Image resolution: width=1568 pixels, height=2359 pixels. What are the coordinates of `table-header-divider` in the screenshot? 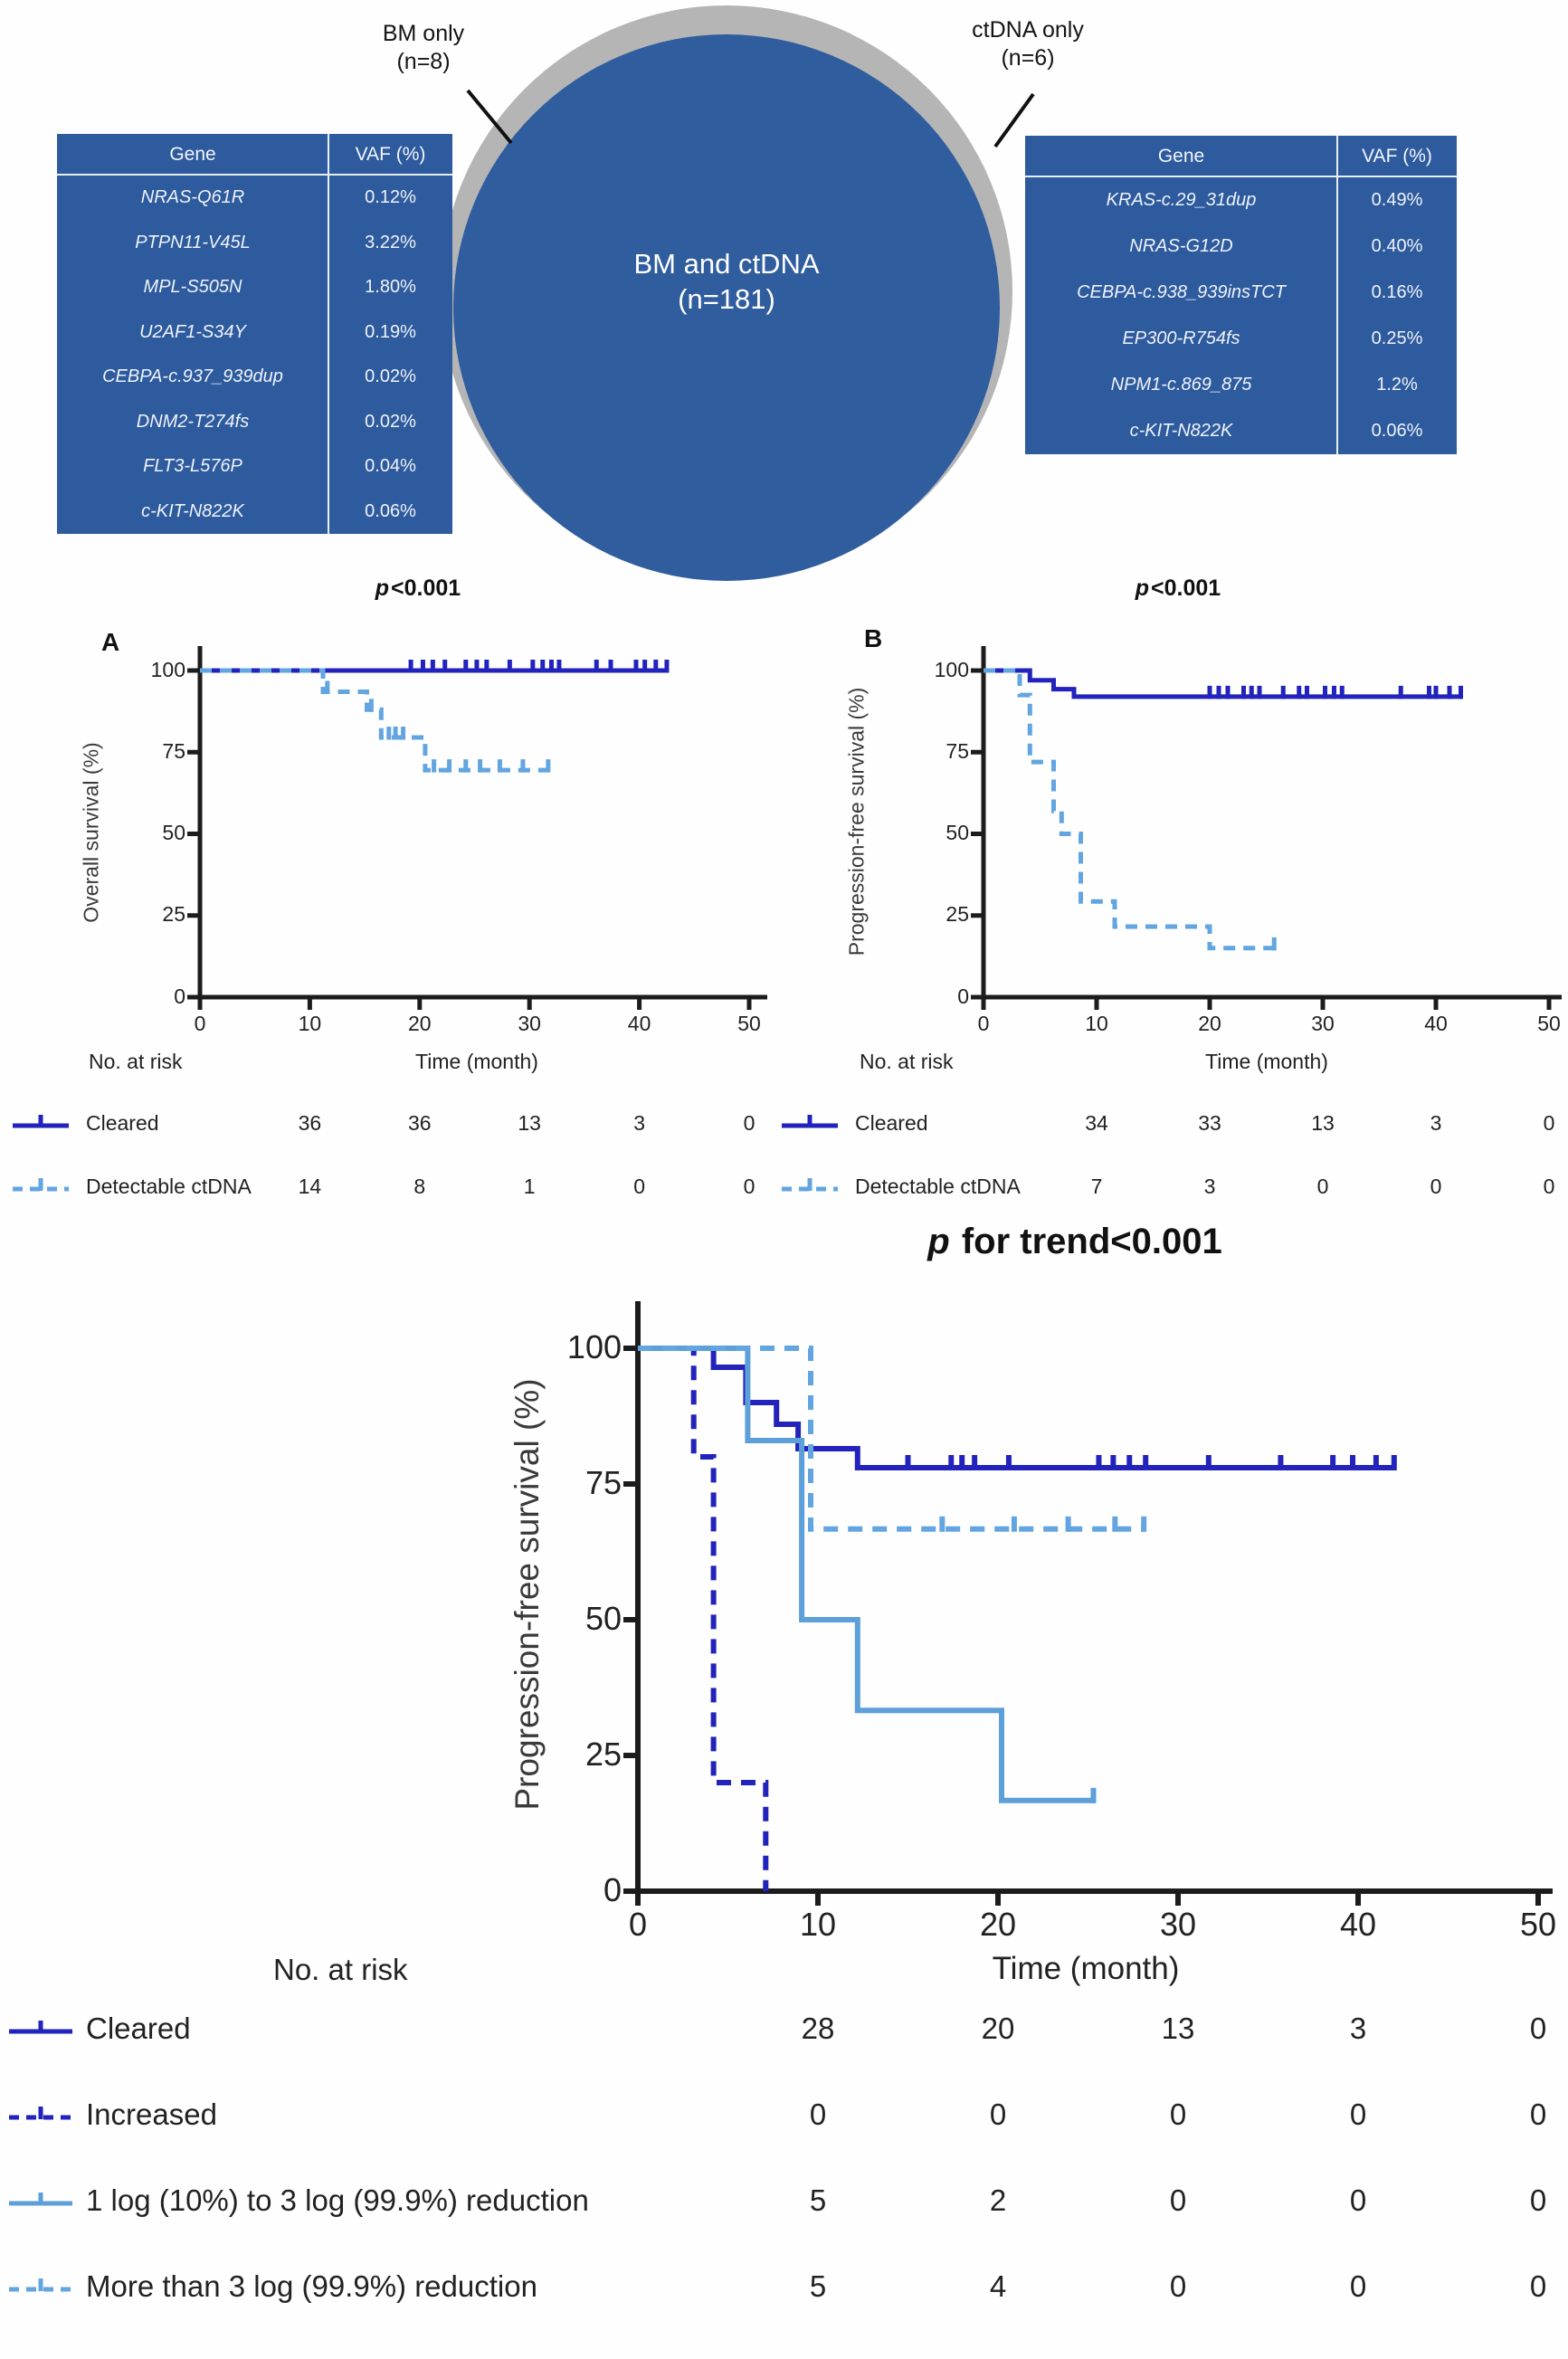 It's located at (254, 175).